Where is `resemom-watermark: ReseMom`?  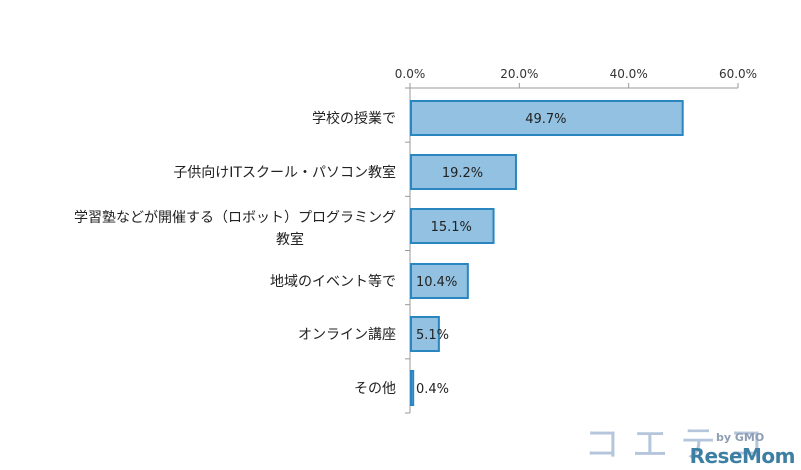
resemom-watermark: ReseMom is located at coordinates (742, 456).